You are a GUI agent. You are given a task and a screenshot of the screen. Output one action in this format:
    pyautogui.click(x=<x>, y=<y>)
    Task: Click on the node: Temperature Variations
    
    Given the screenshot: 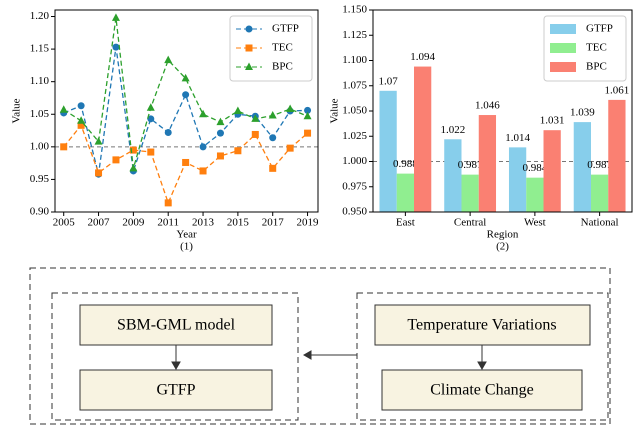 What is the action you would take?
    pyautogui.click(x=482, y=325)
    